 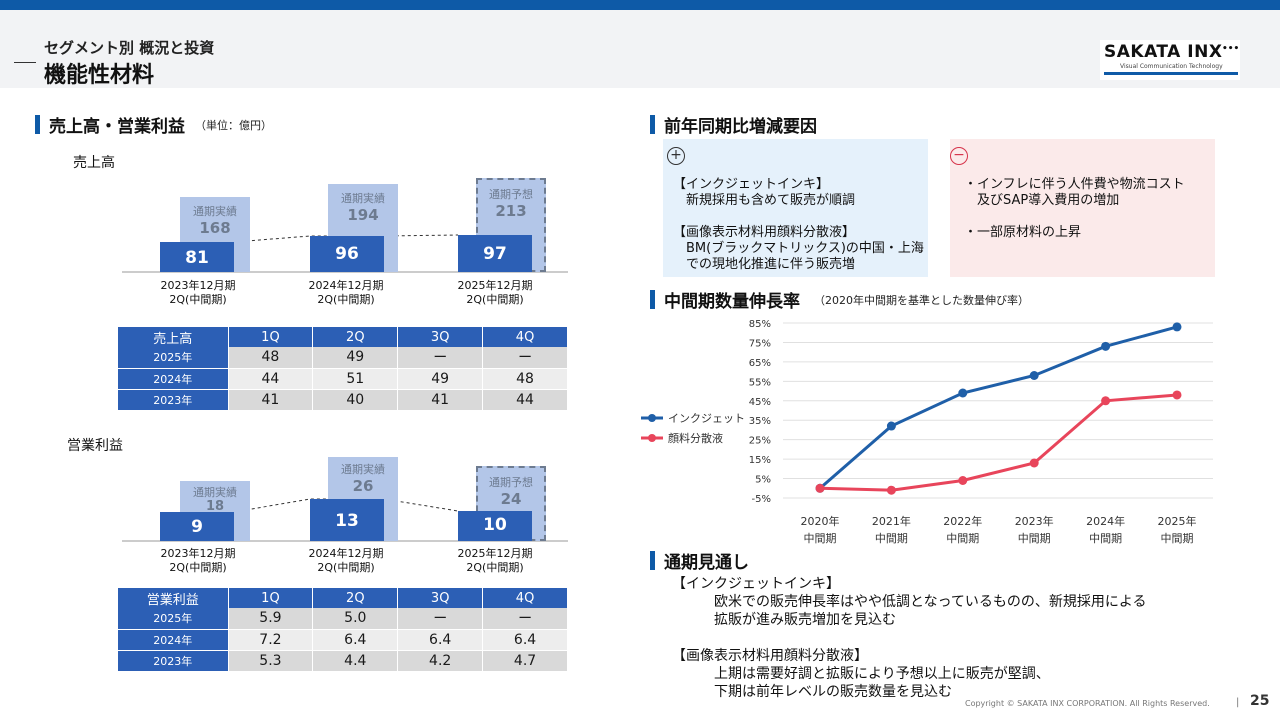 I want to click on table-cell: 4.4, so click(x=355, y=661).